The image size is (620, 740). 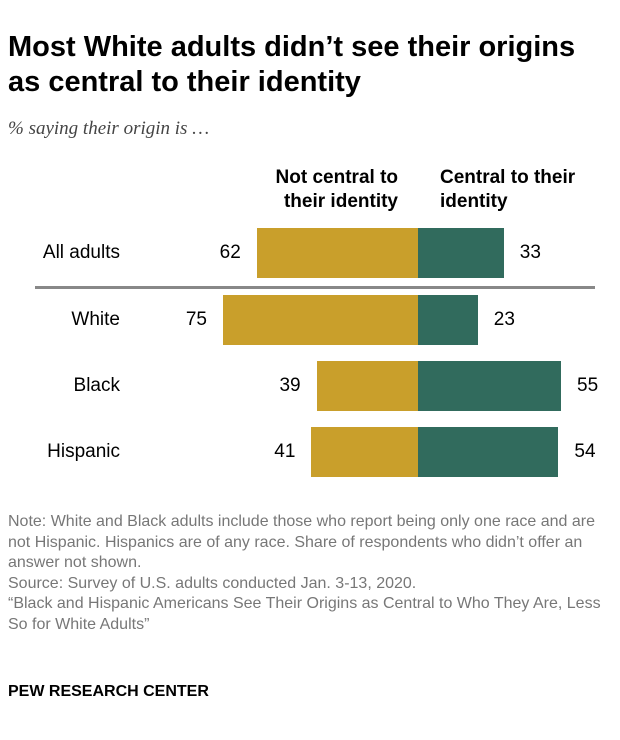 What do you see at coordinates (508, 189) in the screenshot?
I see `legend-central: Central to their identity` at bounding box center [508, 189].